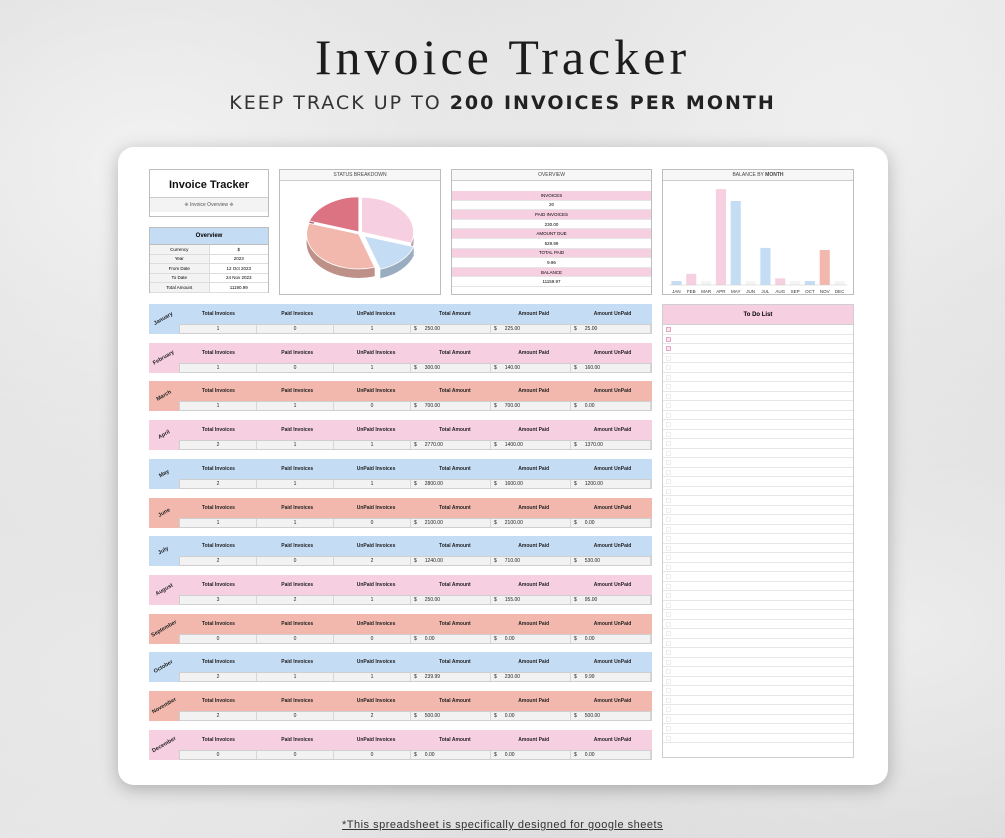 The width and height of the screenshot is (1005, 838). What do you see at coordinates (795, 283) in the screenshot?
I see `bar-sep` at bounding box center [795, 283].